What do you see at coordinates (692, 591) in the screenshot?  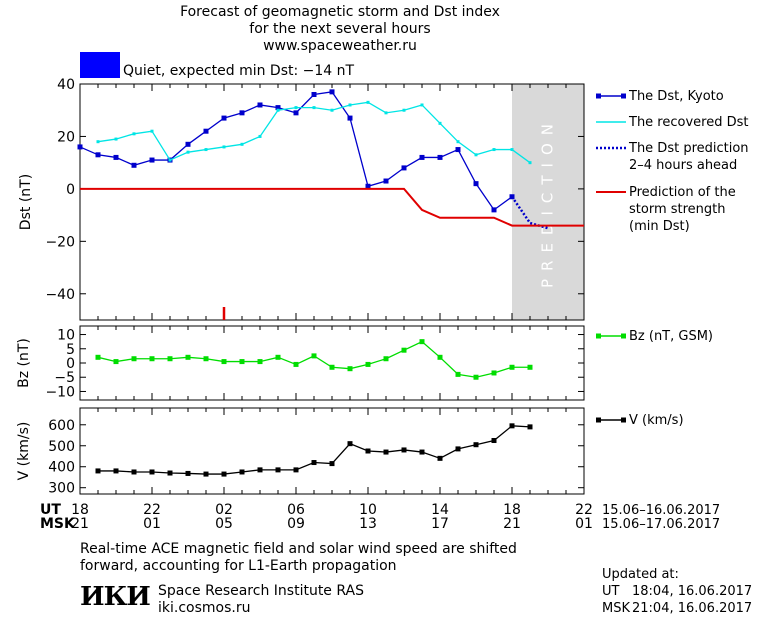 I see `updated-ut-value: 18:04, 16.06.2017` at bounding box center [692, 591].